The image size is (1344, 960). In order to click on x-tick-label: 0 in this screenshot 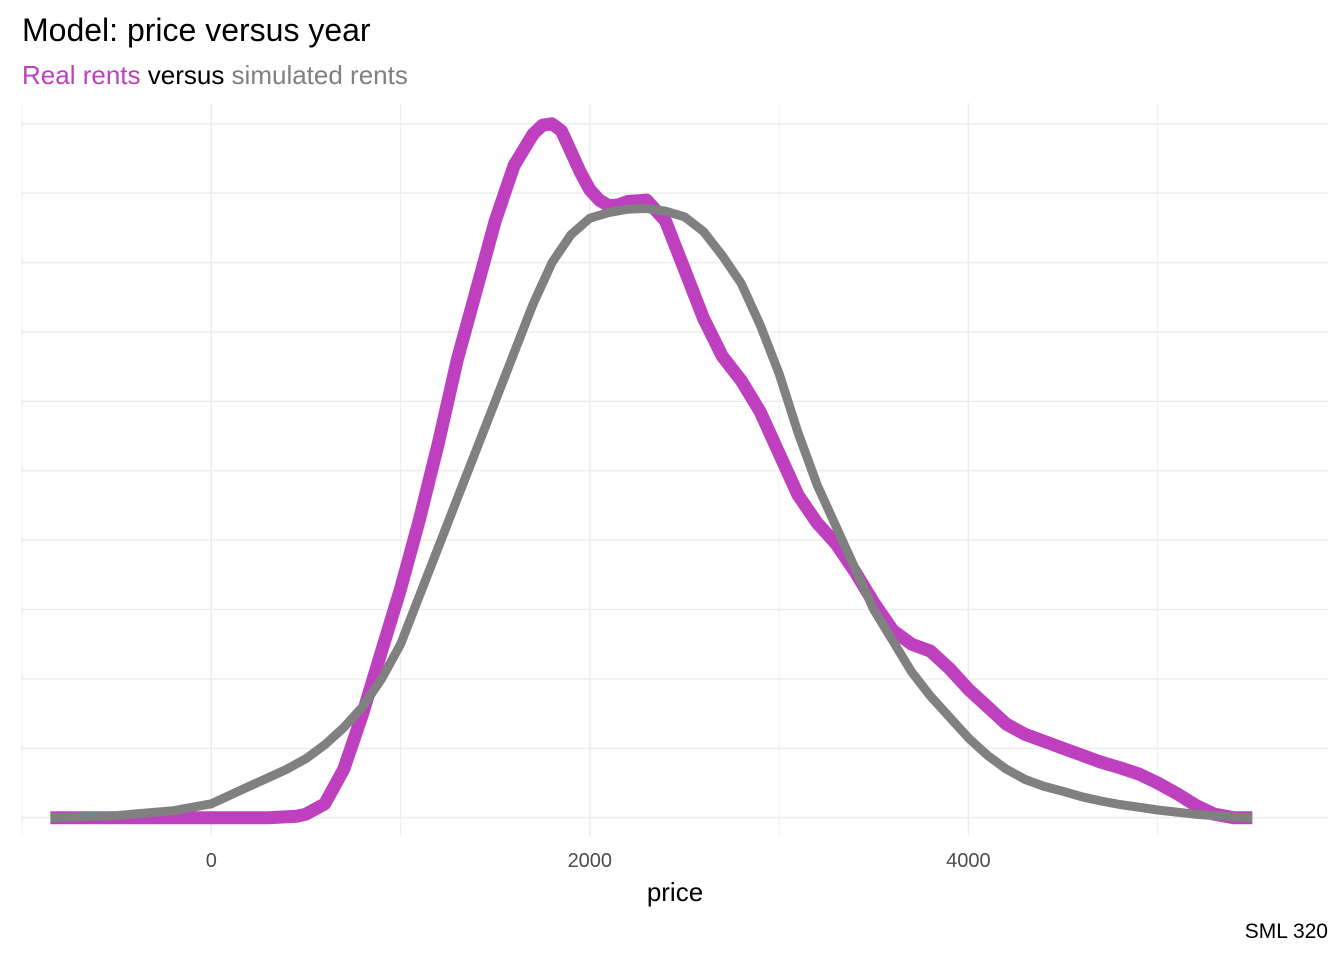, I will do `click(211, 861)`.